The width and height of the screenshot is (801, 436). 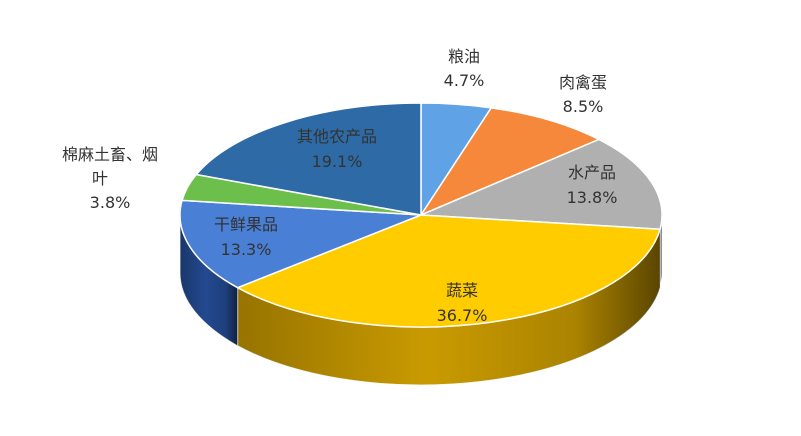 I want to click on slice-value-6: 19.1%, so click(x=337, y=161).